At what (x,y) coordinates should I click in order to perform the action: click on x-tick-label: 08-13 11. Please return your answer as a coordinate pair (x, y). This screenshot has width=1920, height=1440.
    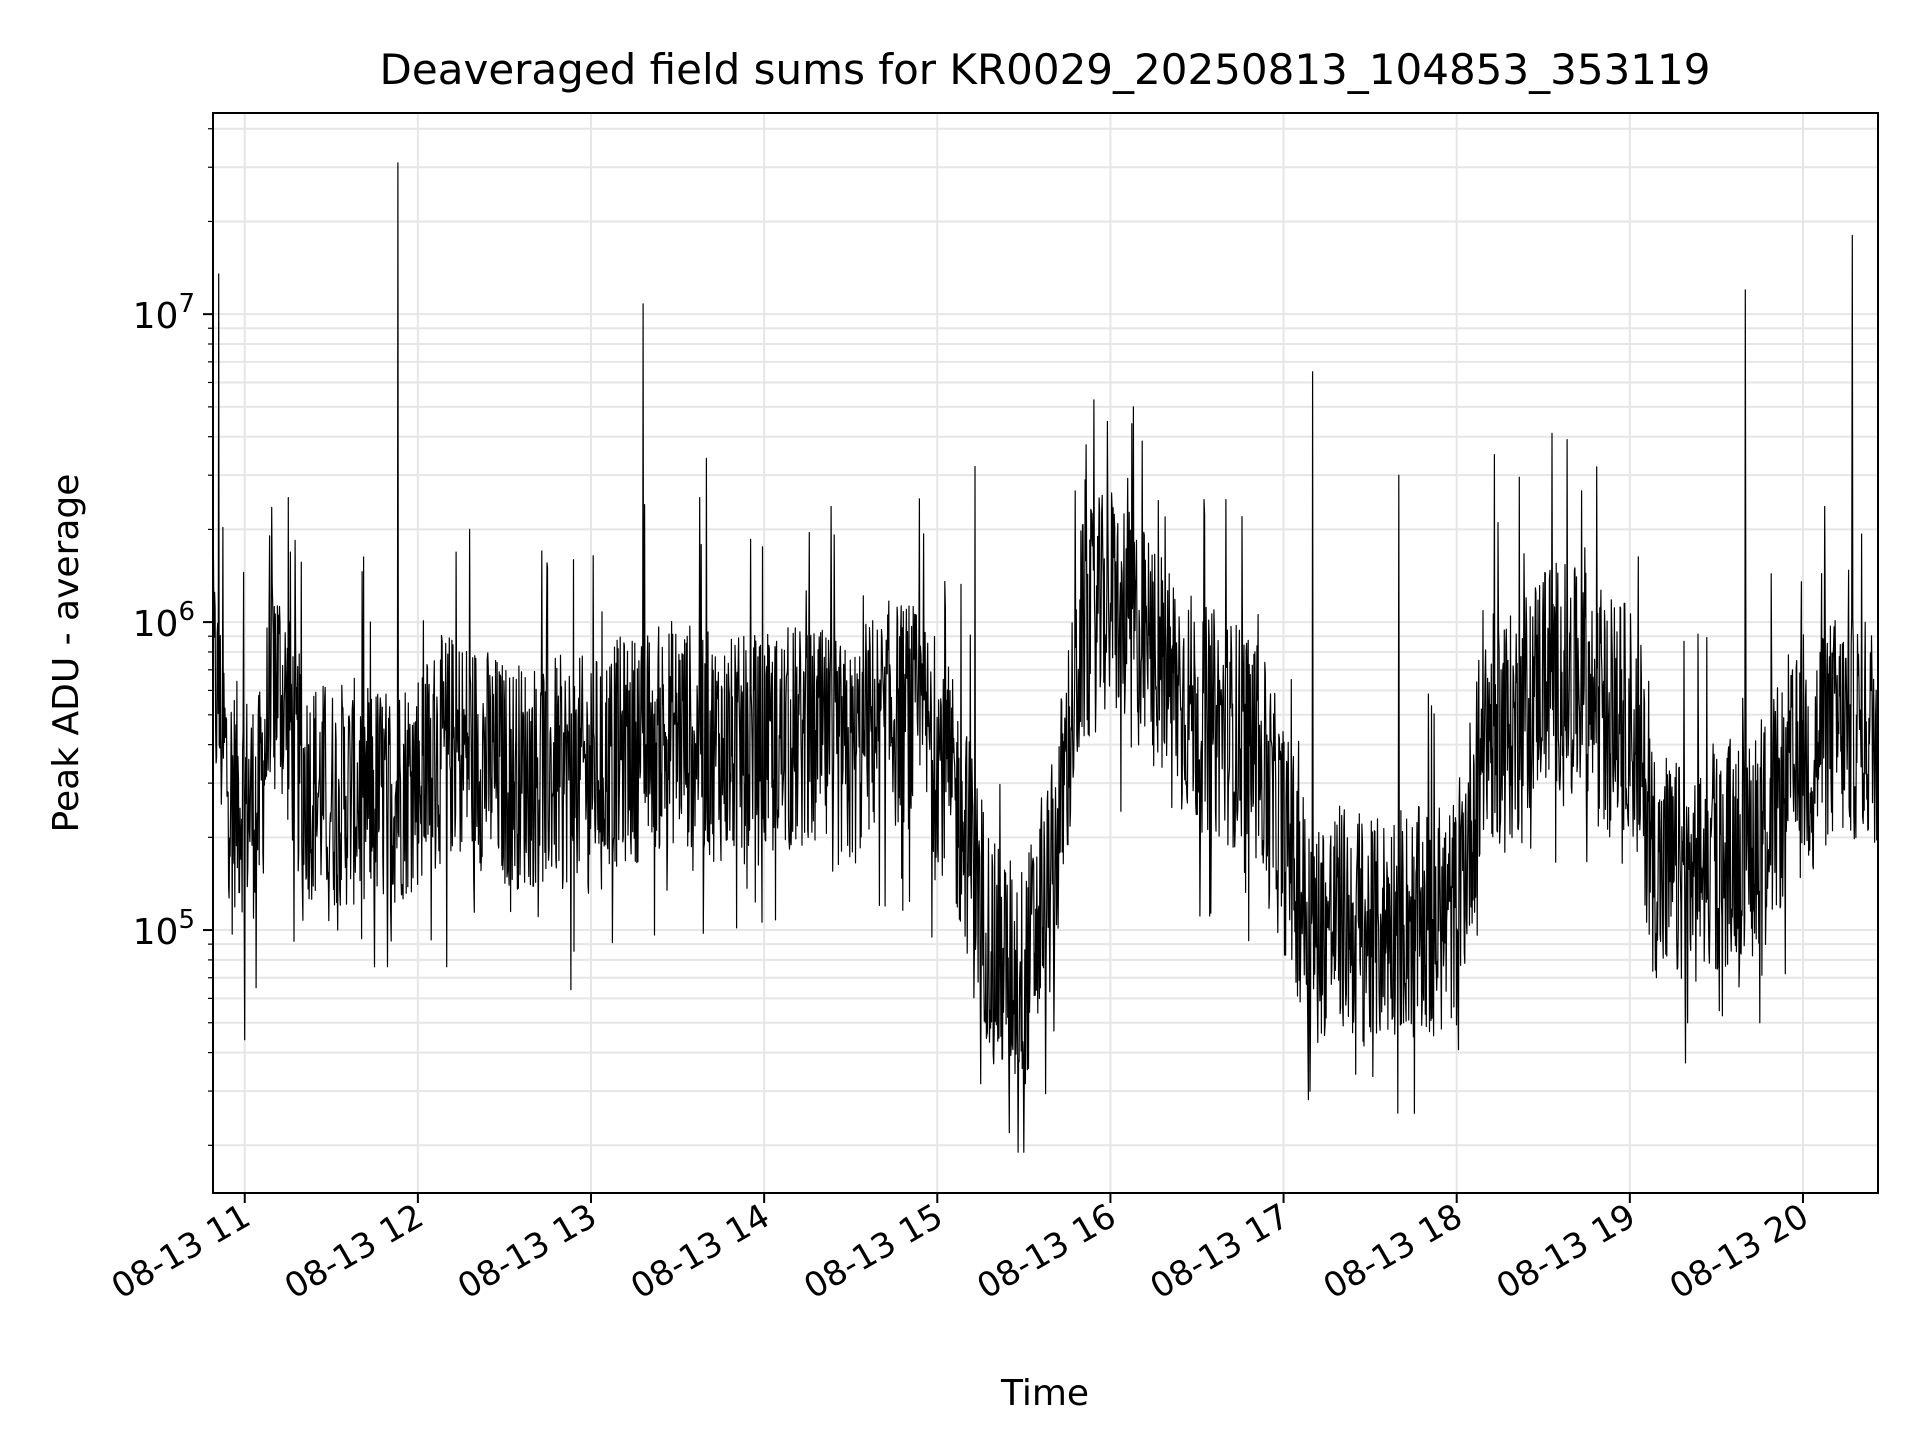
    Looking at the image, I should click on (181, 1251).